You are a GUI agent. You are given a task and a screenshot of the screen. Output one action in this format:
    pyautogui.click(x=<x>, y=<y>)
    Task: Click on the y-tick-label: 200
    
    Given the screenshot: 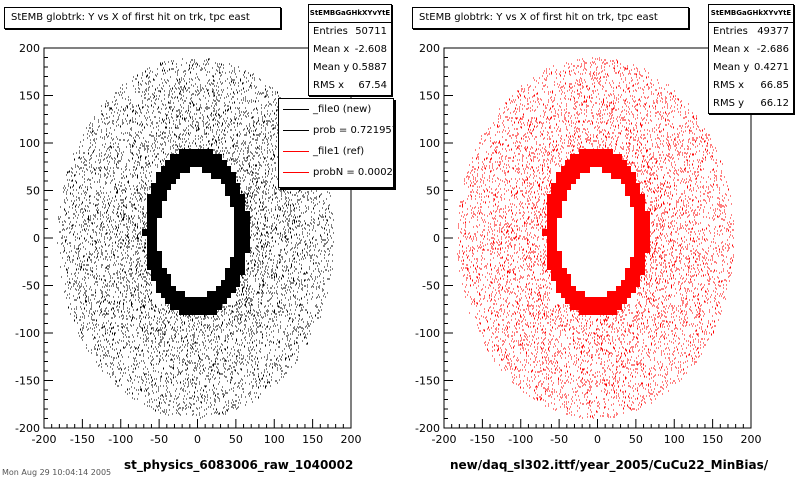 What is the action you would take?
    pyautogui.click(x=429, y=48)
    